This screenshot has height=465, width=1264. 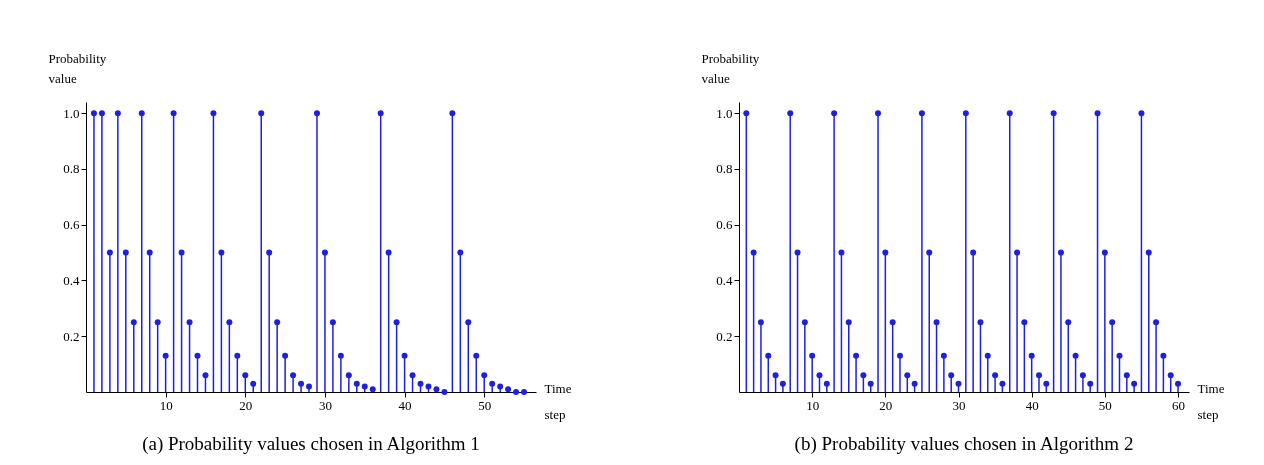 I want to click on y-tick-label: 0.8, so click(x=71, y=169).